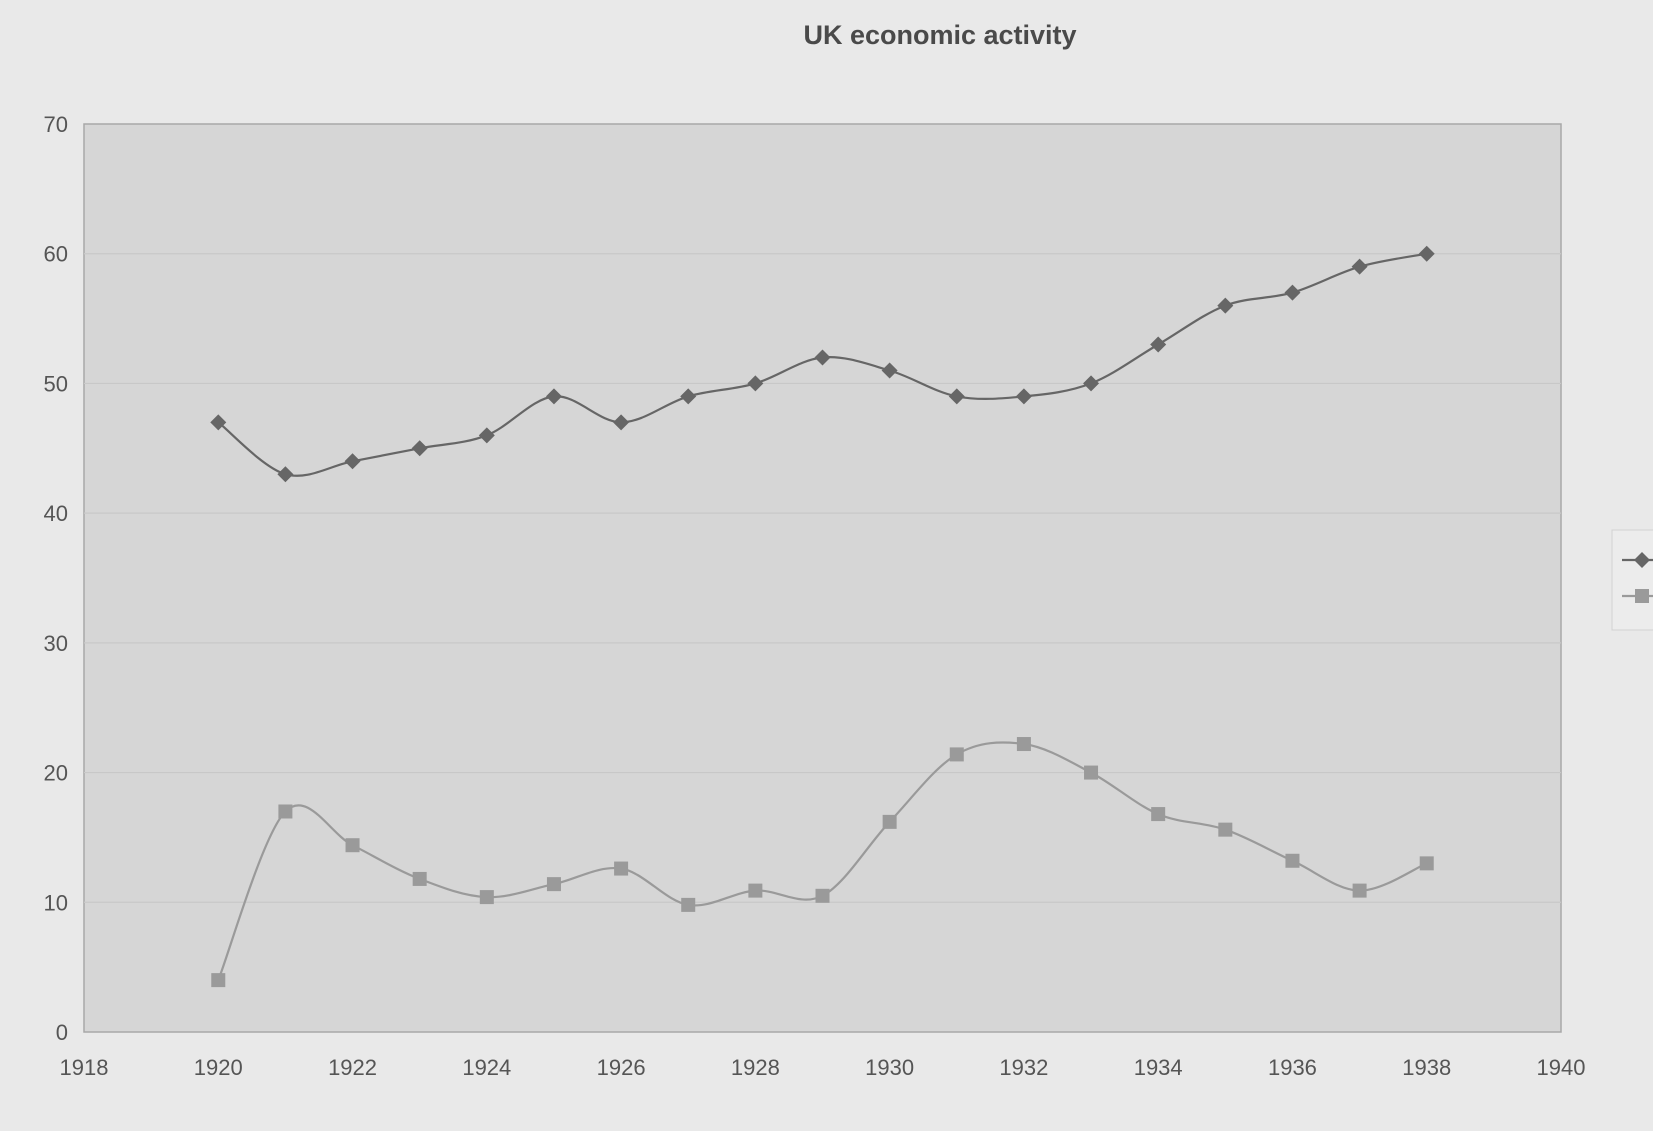 The width and height of the screenshot is (1653, 1131). What do you see at coordinates (218, 1067) in the screenshot?
I see `x-tick-label: 1920` at bounding box center [218, 1067].